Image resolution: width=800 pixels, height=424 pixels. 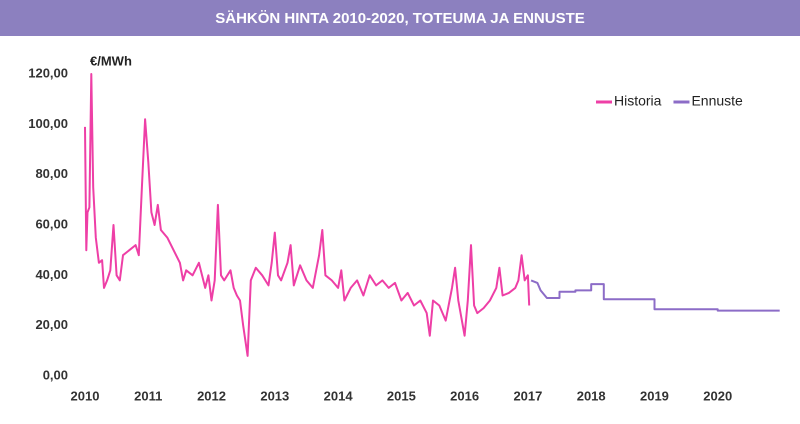 What do you see at coordinates (717, 395) in the screenshot?
I see `x-tick-label: 2020` at bounding box center [717, 395].